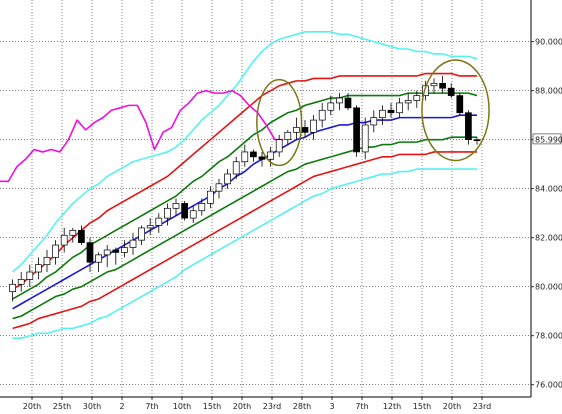 The height and width of the screenshot is (414, 562). What do you see at coordinates (548, 189) in the screenshot?
I see `y-tick-label-4: 84.000` at bounding box center [548, 189].